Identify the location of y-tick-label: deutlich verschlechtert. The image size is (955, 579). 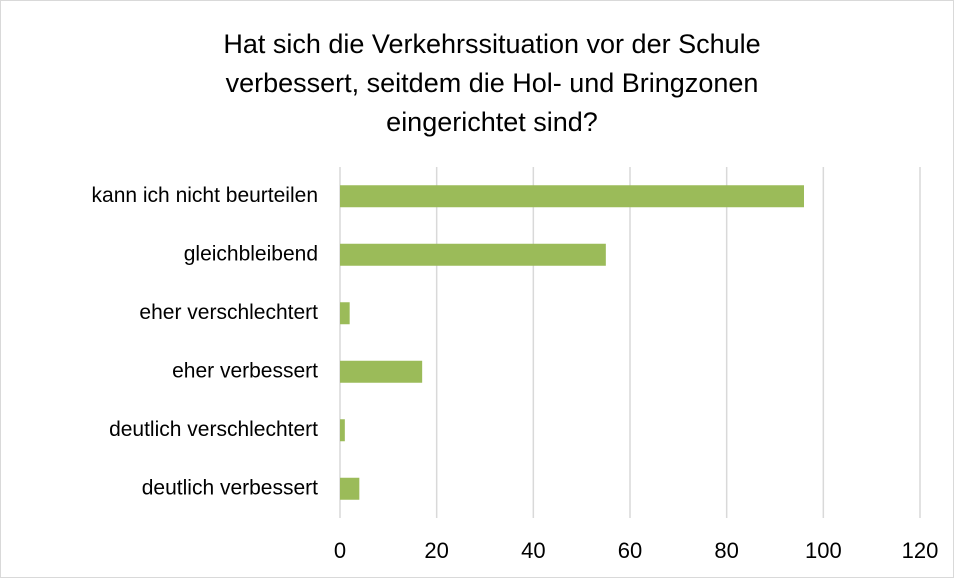
(213, 429).